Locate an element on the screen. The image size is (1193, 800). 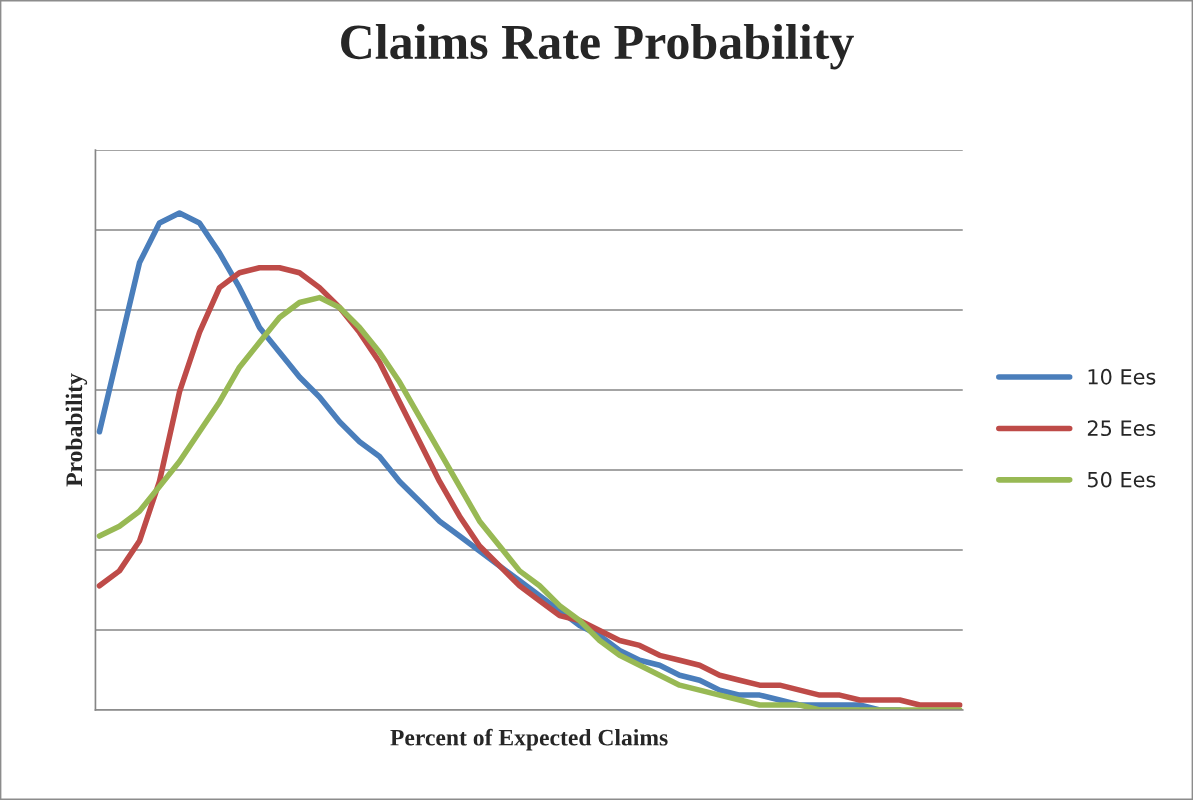
legend-label: 25 Ees is located at coordinates (1121, 428).